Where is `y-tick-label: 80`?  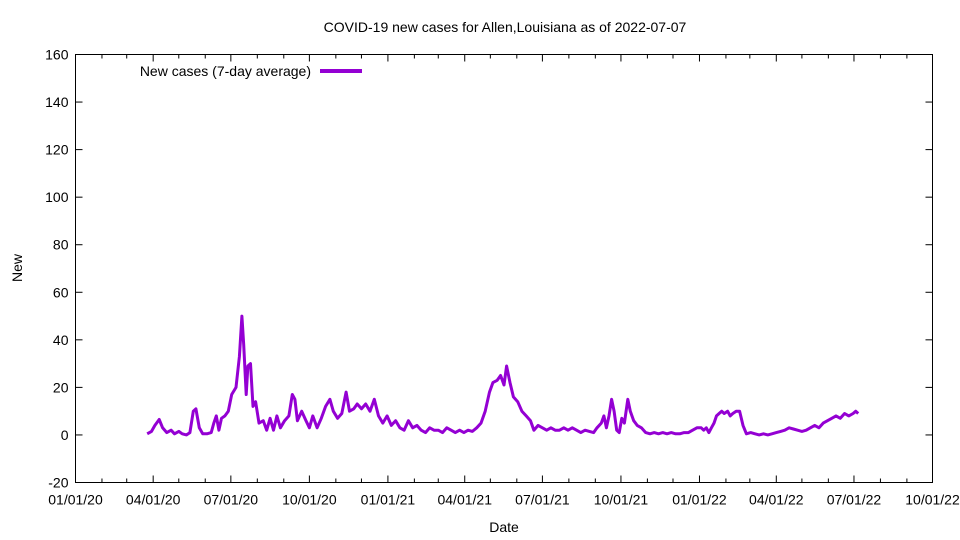 y-tick-label: 80 is located at coordinates (61, 245).